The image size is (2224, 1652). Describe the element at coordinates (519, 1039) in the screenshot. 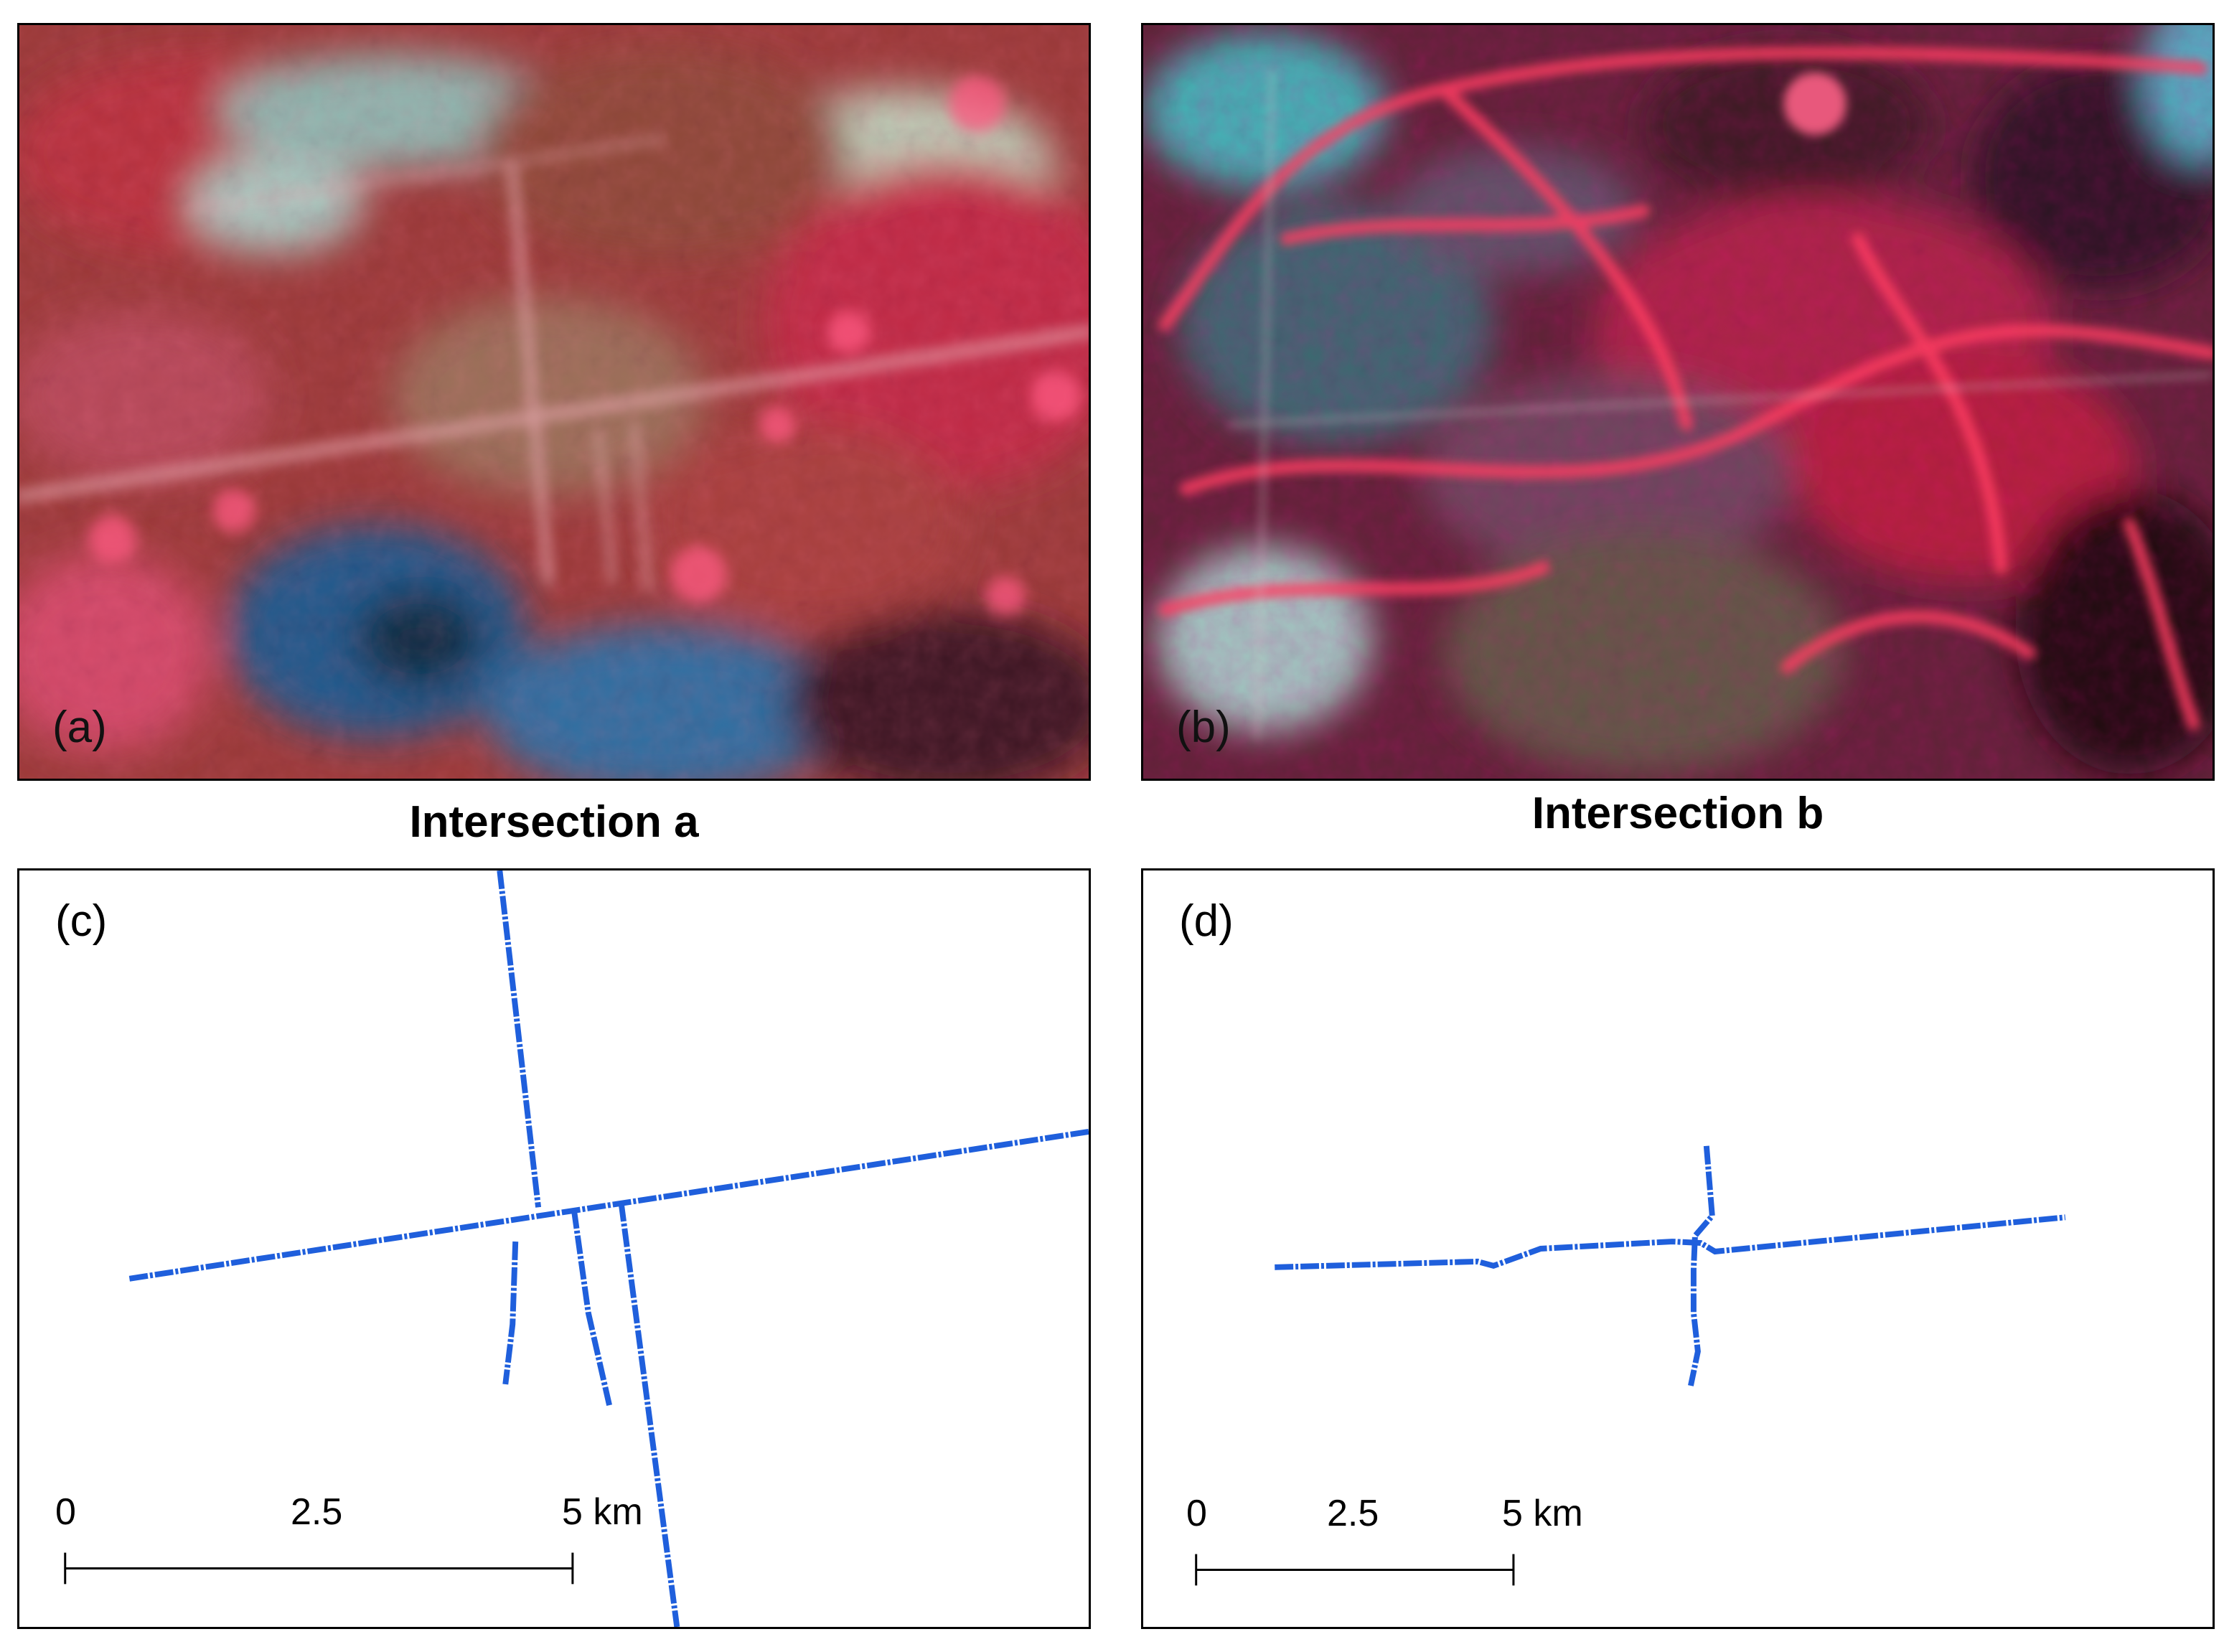

I see `road-line-vertical-north` at that location.